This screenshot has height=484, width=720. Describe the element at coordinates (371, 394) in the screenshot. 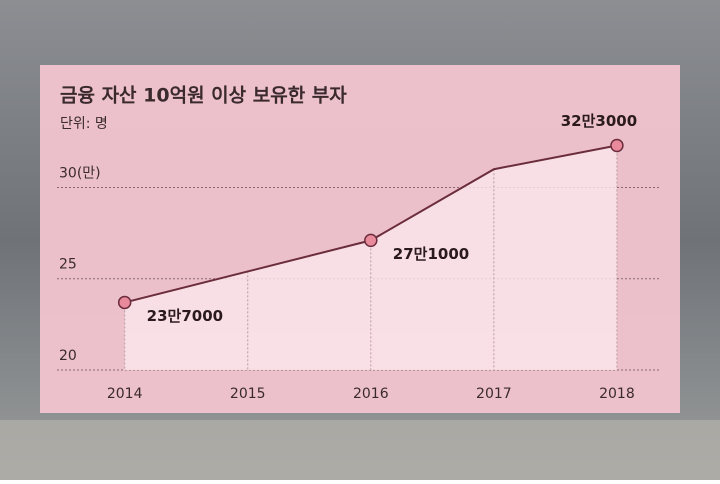

I see `x-tick-label: 2016` at that location.